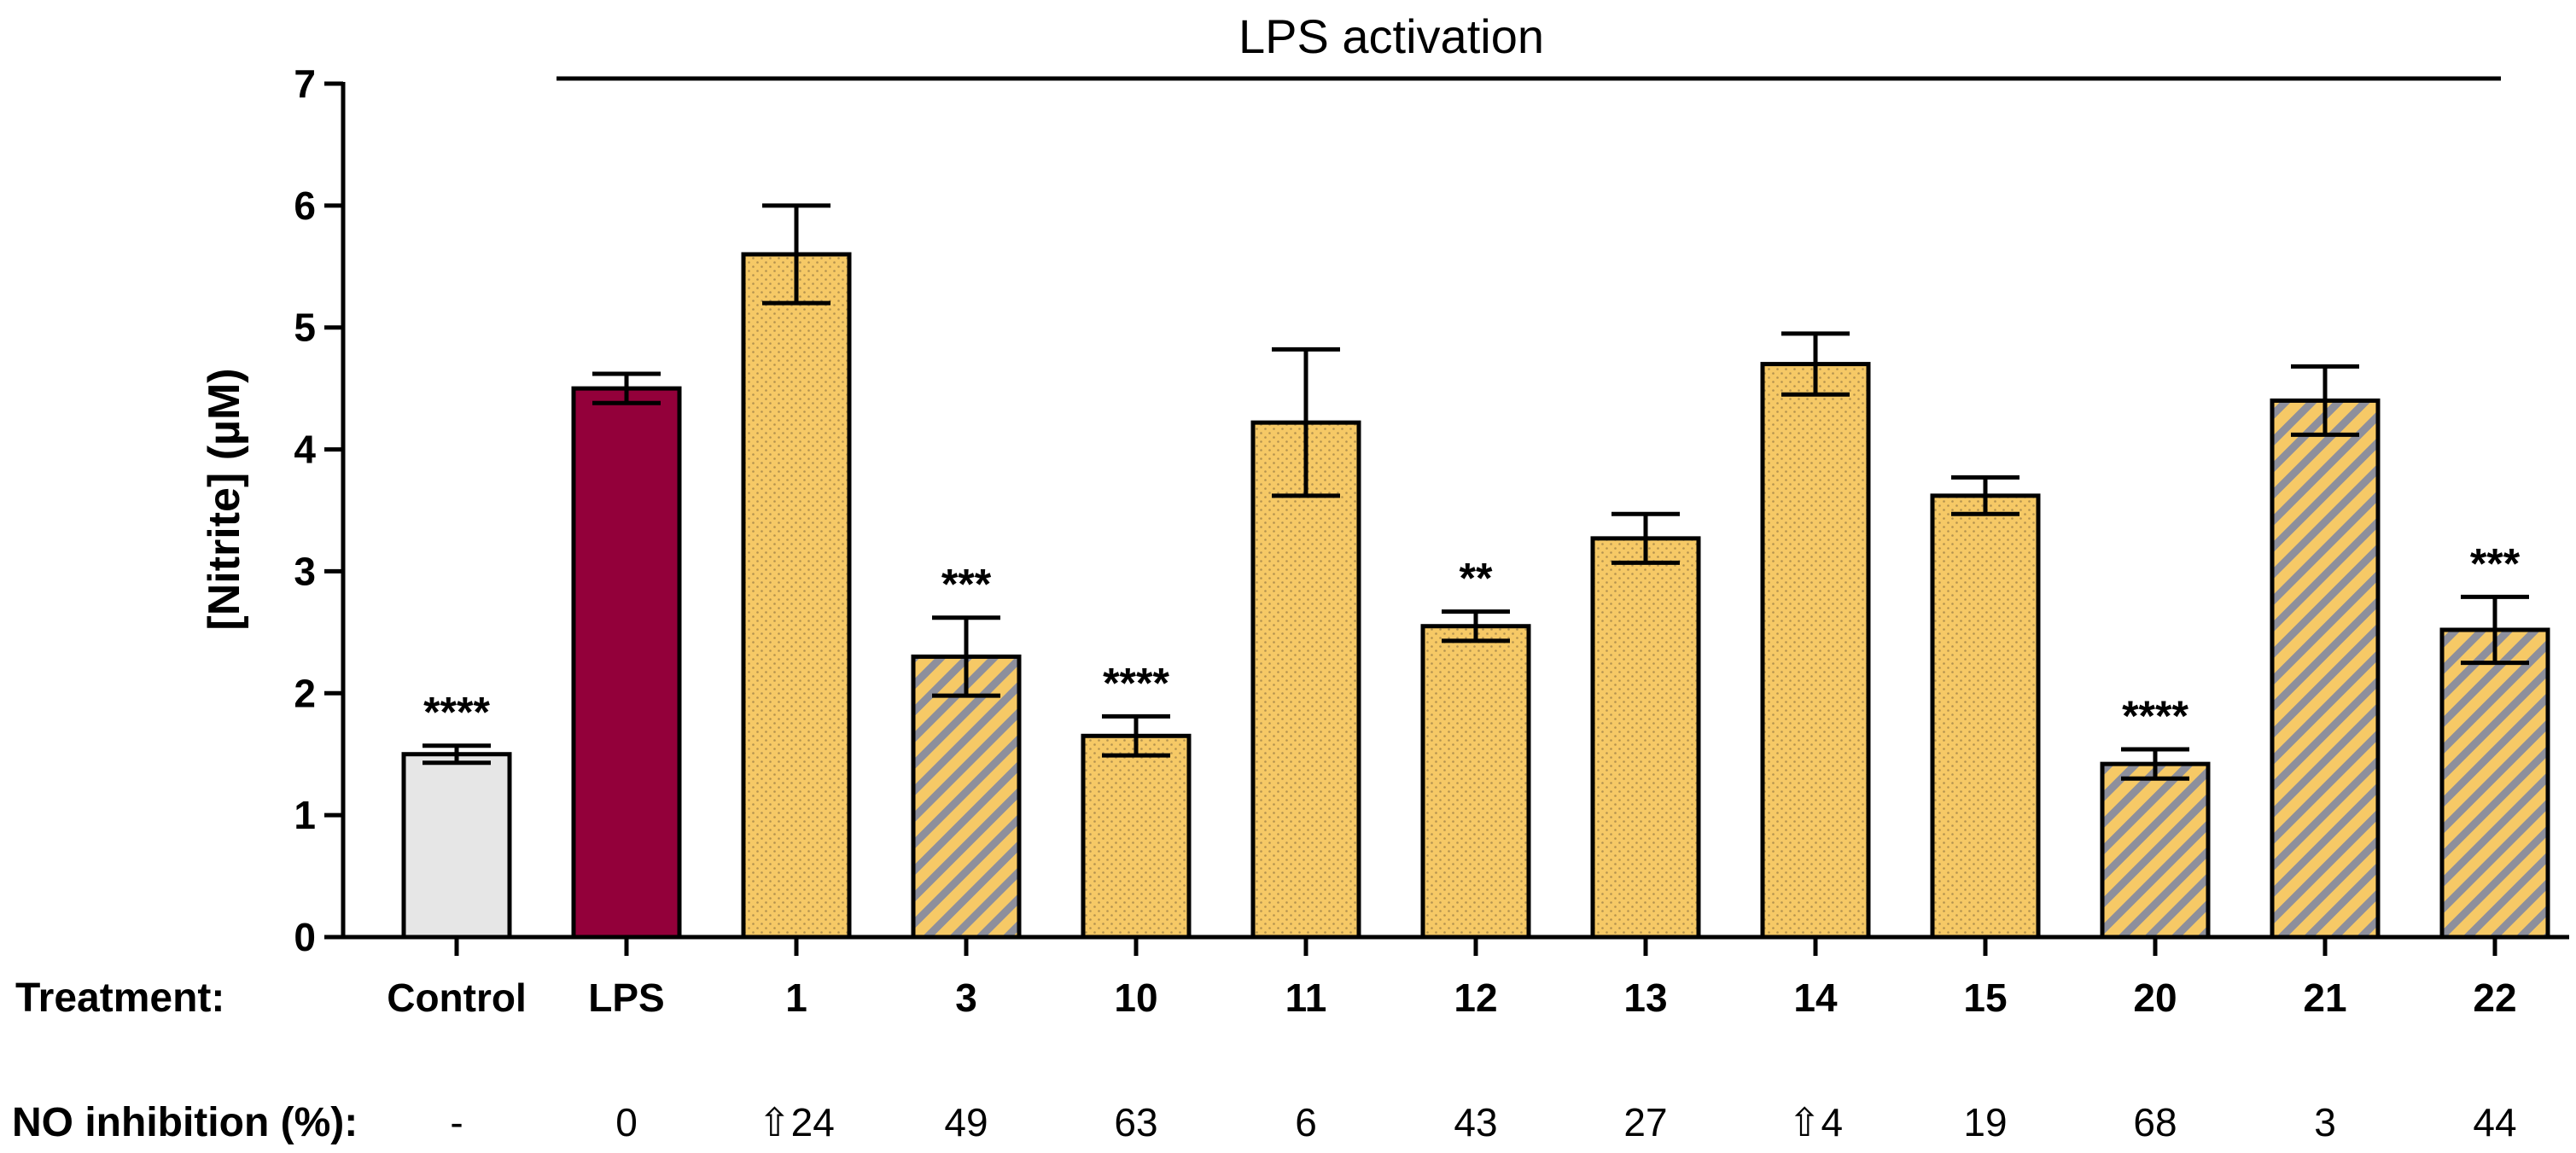 This screenshot has width=2576, height=1153. I want to click on category-label: 1, so click(796, 998).